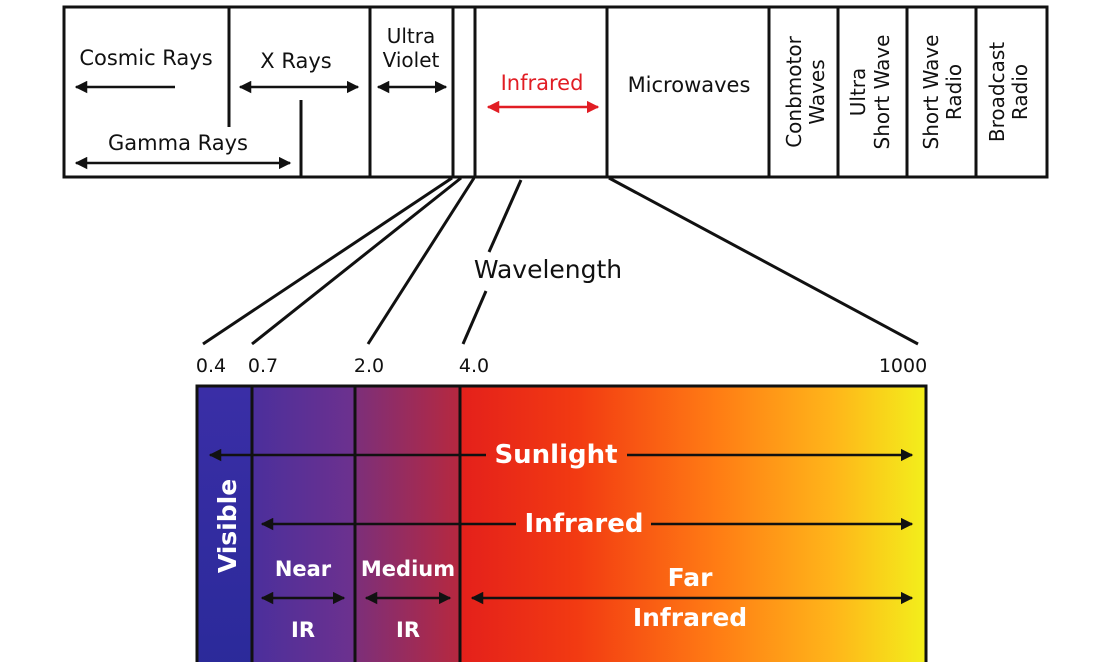  I want to click on label-medium-2: IR, so click(408, 630).